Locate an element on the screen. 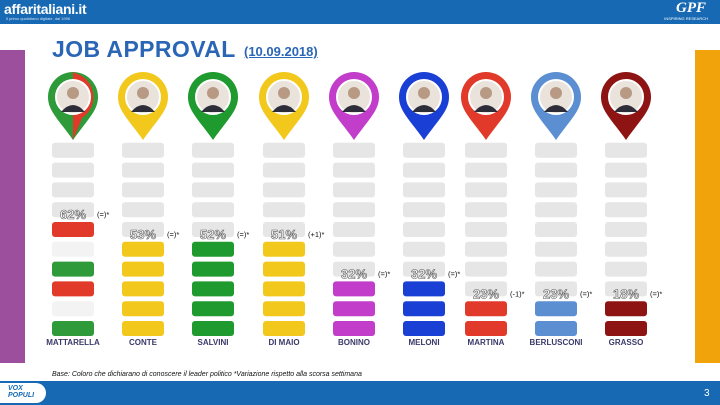  top-bar is located at coordinates (360, 12).